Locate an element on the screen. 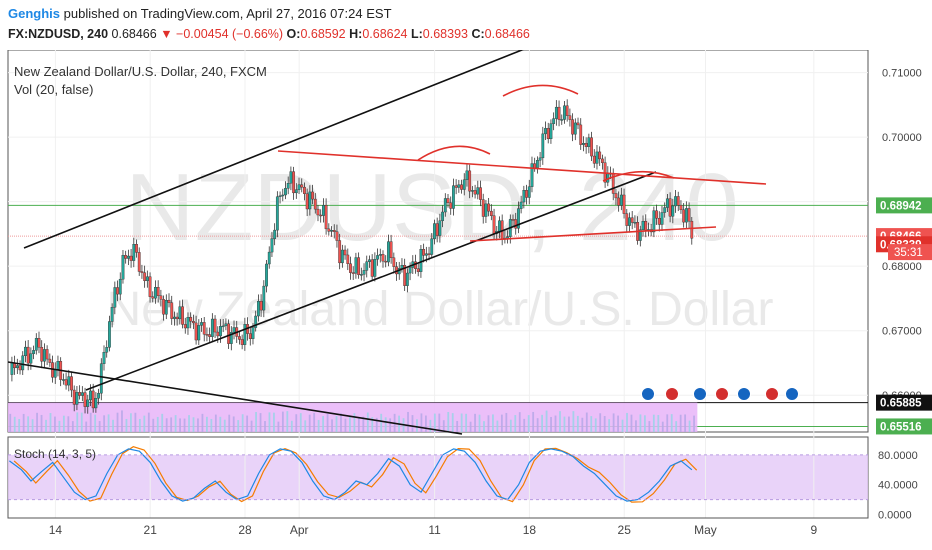 This screenshot has height=550, width=932. stoch-k-line is located at coordinates (351, 475).